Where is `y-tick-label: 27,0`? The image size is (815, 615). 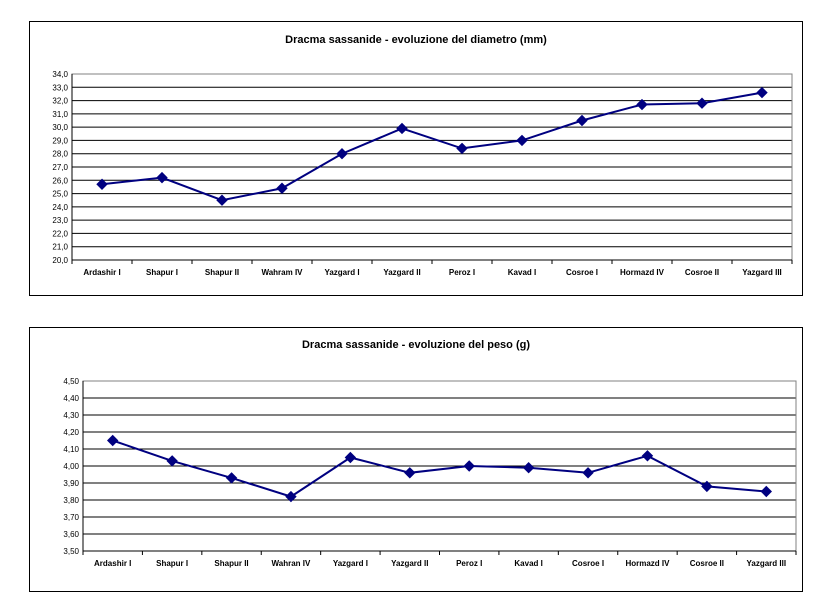
y-tick-label: 27,0 is located at coordinates (60, 167).